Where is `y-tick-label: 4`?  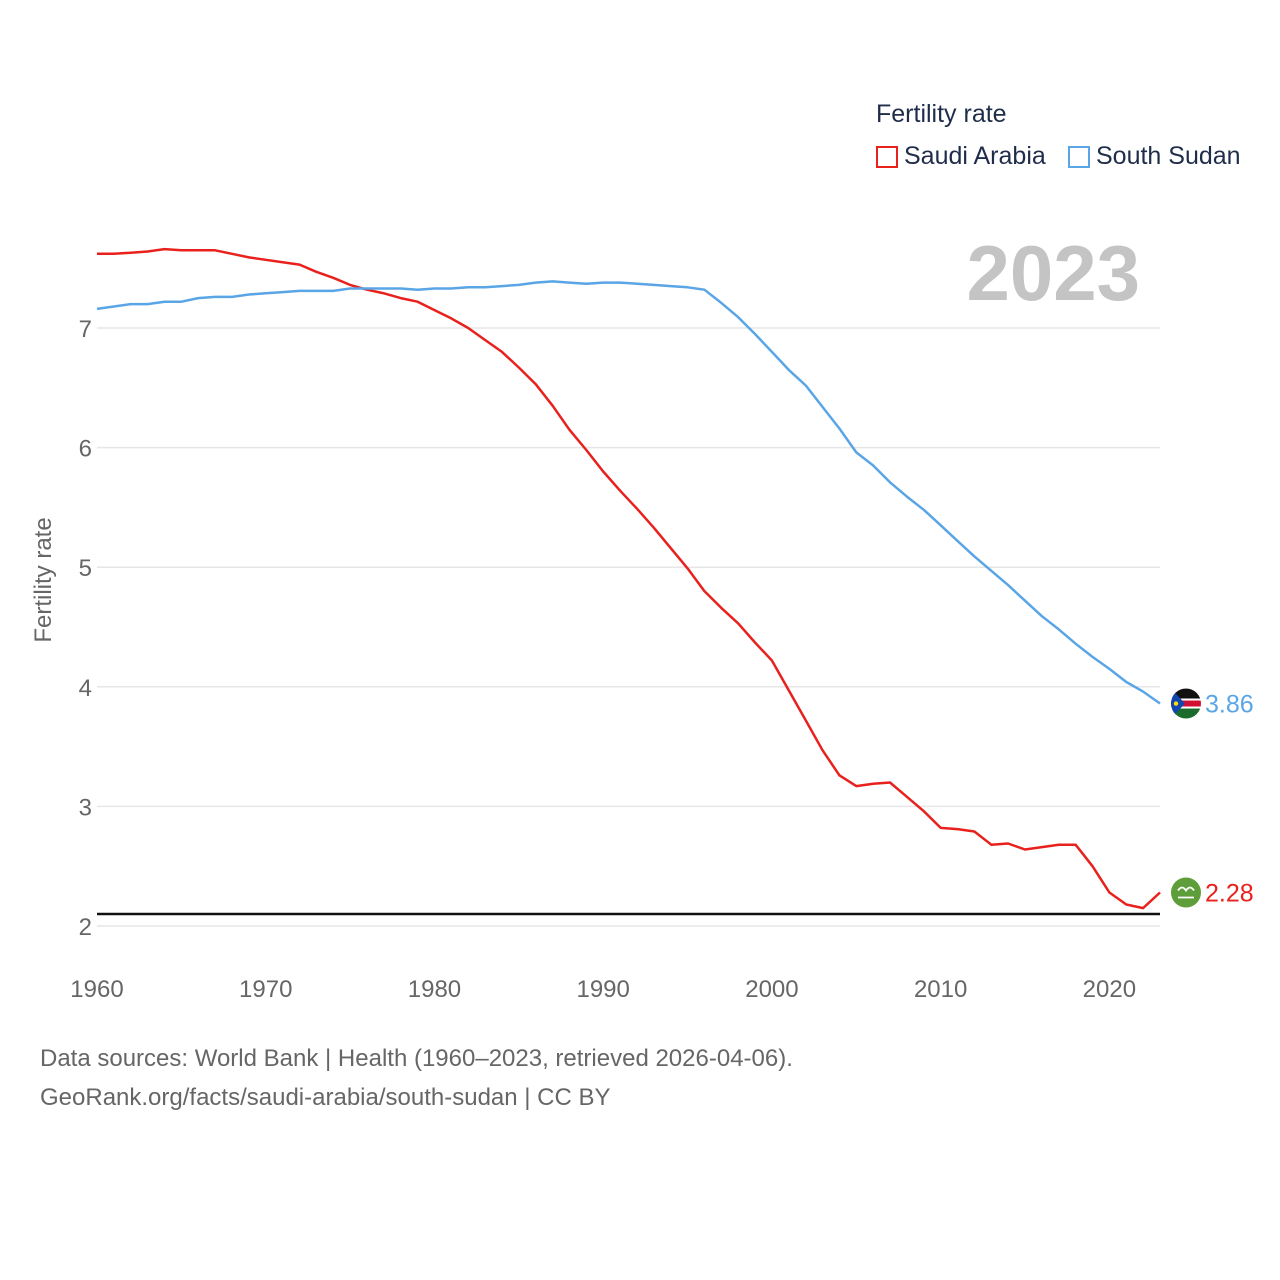 y-tick-label: 4 is located at coordinates (85, 688).